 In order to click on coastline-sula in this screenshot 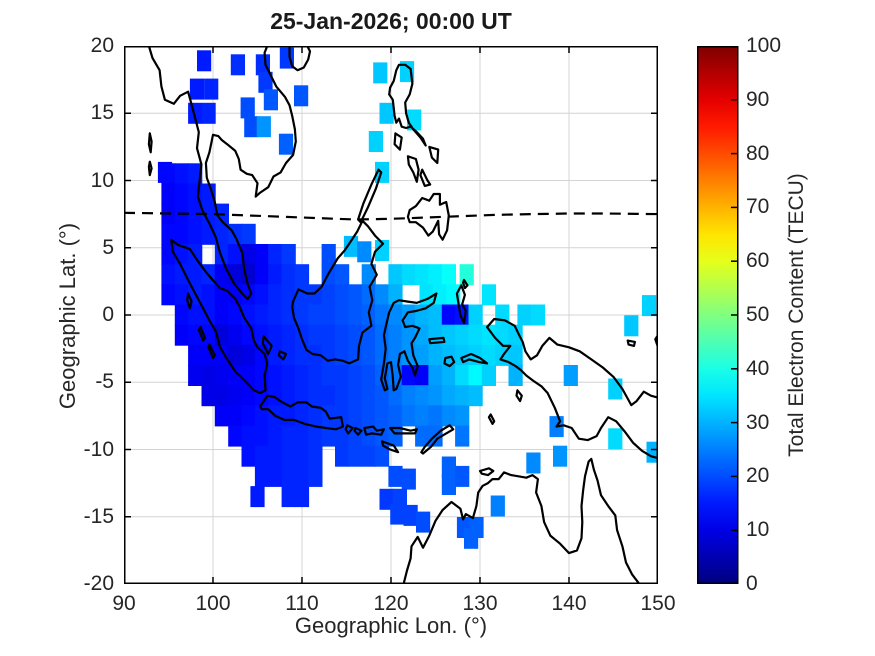, I will do `click(437, 340)`.